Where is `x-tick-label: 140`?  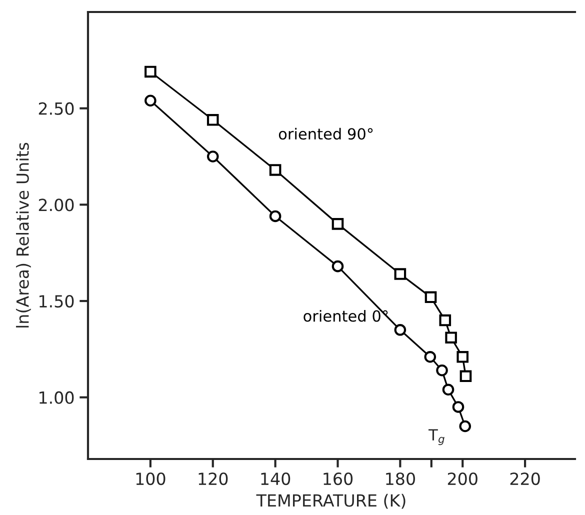 x-tick-label: 140 is located at coordinates (275, 479).